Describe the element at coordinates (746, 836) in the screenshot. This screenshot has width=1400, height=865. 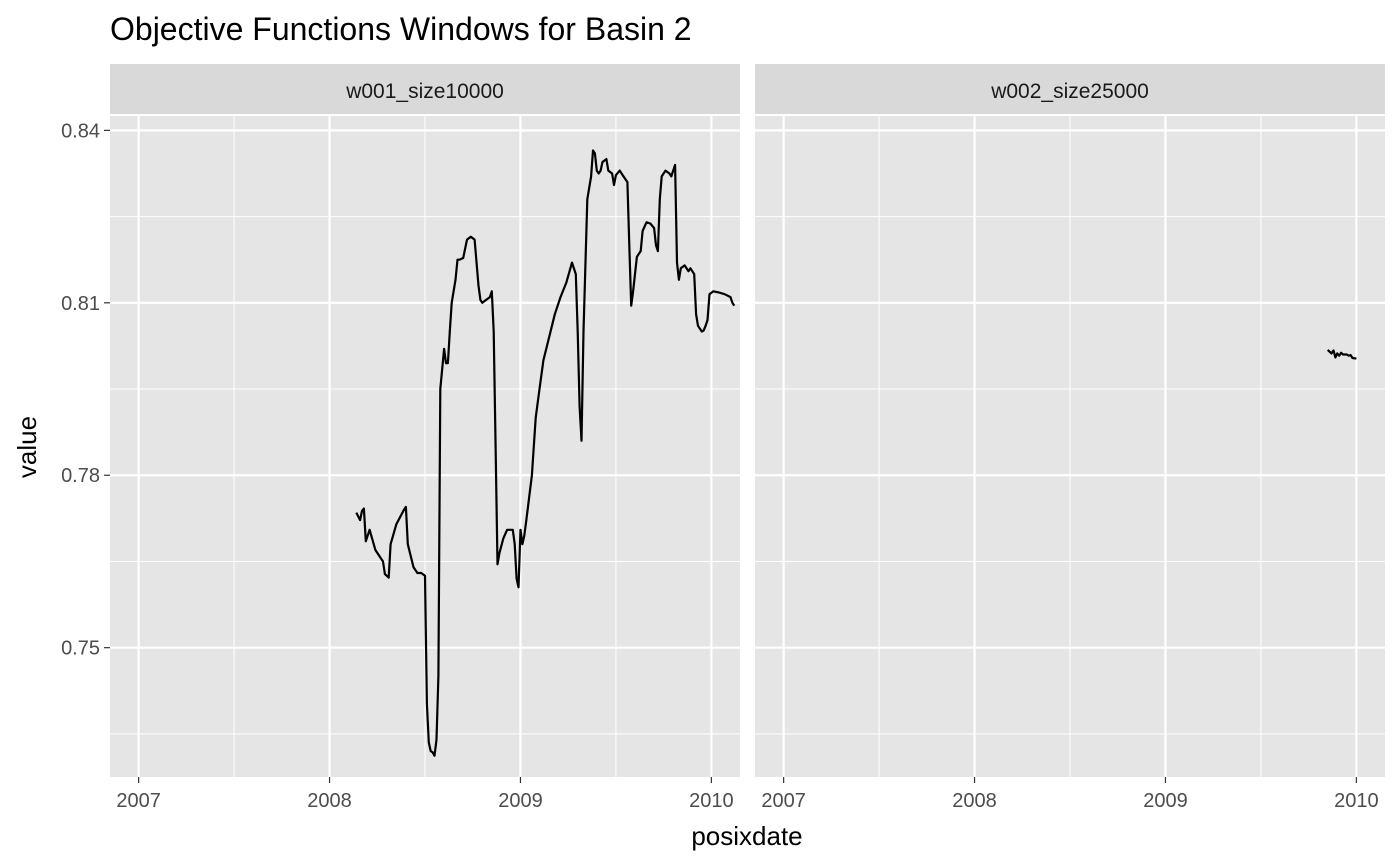
I see `x-axis-title: posixdate` at that location.